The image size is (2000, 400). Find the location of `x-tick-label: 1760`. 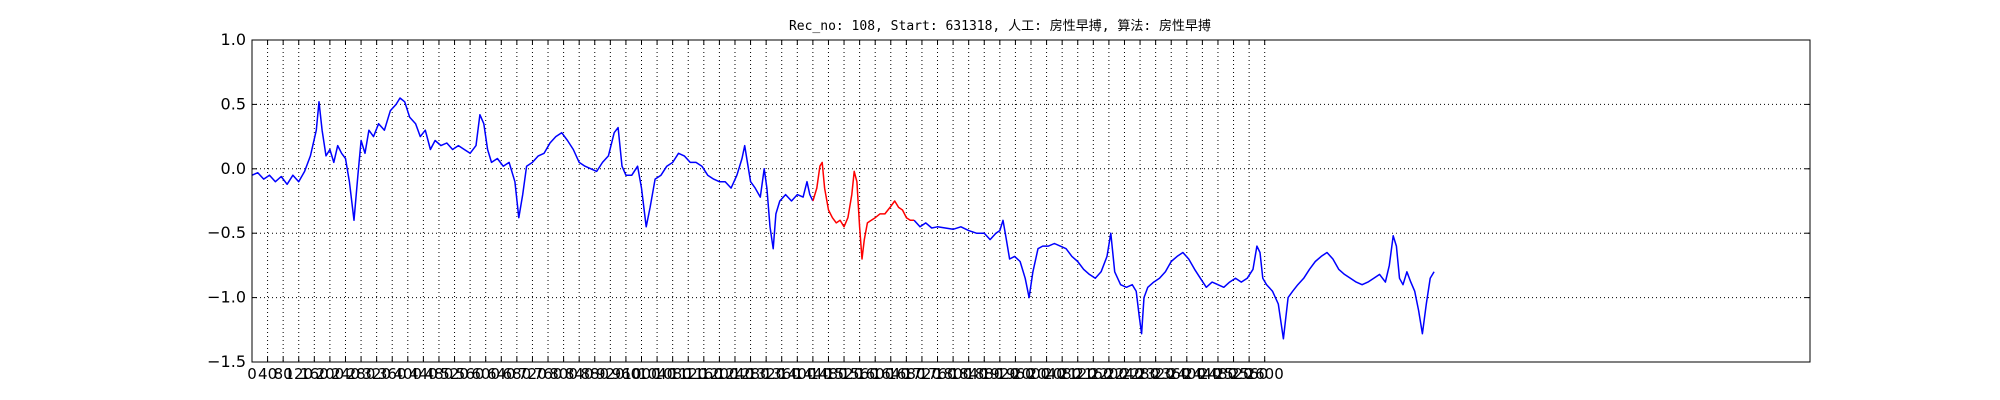

x-tick-label: 1760 is located at coordinates (937, 374).